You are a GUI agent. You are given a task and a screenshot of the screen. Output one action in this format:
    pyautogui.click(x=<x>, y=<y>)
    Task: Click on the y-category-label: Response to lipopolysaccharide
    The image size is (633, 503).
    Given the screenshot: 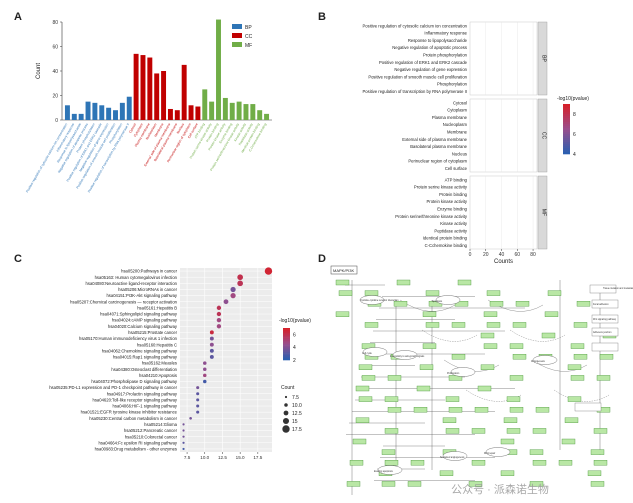 What is the action you would take?
    pyautogui.click(x=438, y=40)
    